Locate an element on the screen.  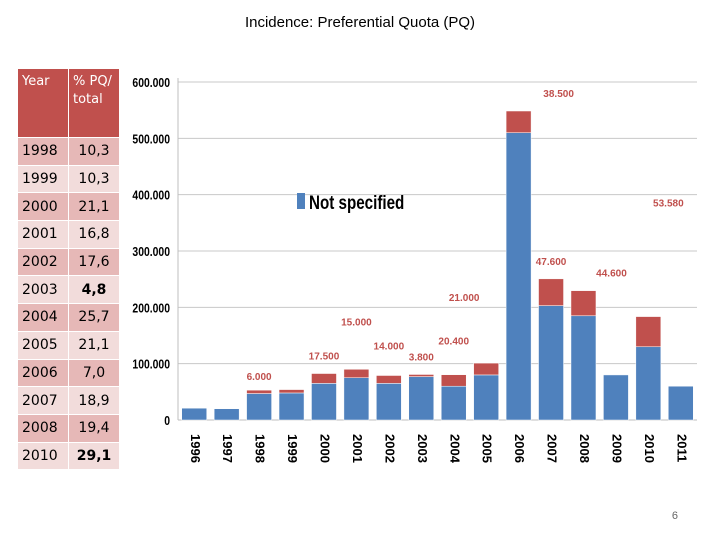
legend-swatch is located at coordinates (301, 201).